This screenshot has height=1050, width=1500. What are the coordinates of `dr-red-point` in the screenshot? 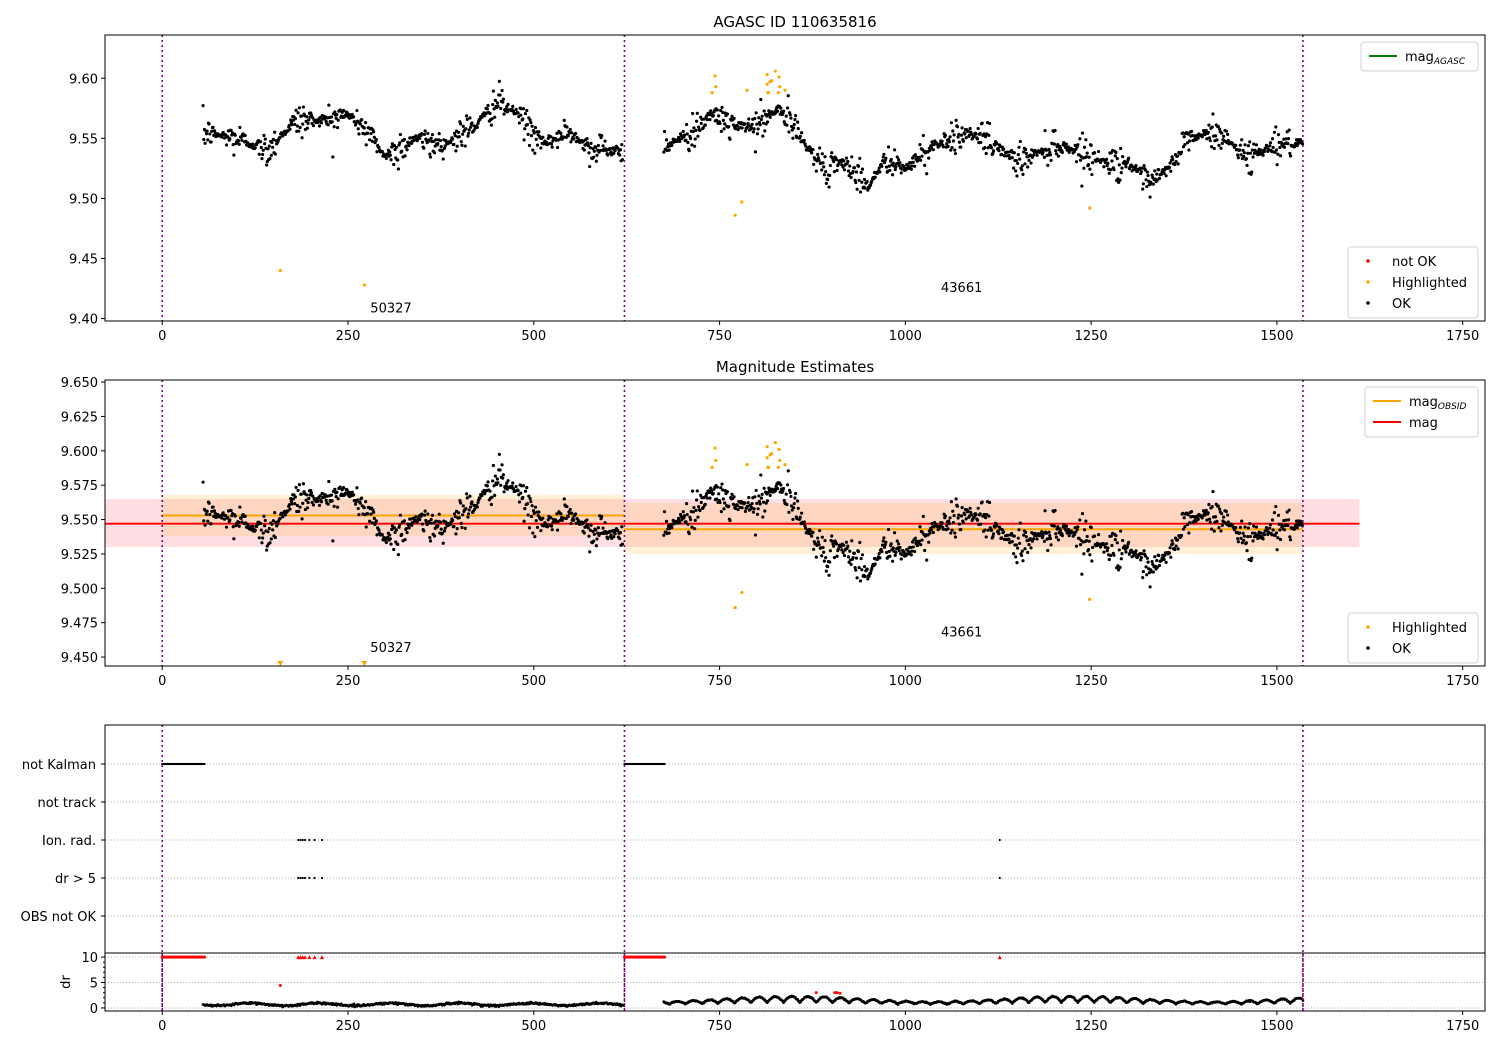 It's located at (816, 993).